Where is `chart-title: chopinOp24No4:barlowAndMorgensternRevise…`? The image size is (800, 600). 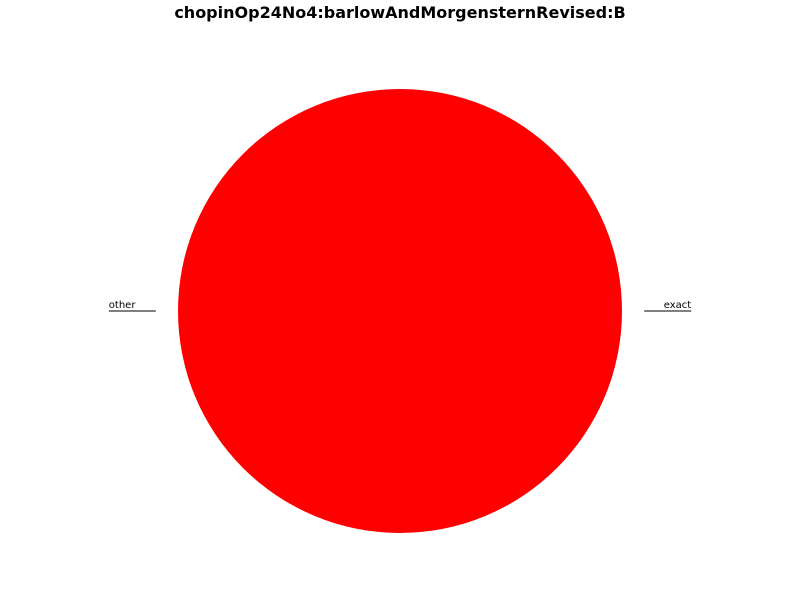 chart-title: chopinOp24No4:barlowAndMorgensternRevise… is located at coordinates (399, 12).